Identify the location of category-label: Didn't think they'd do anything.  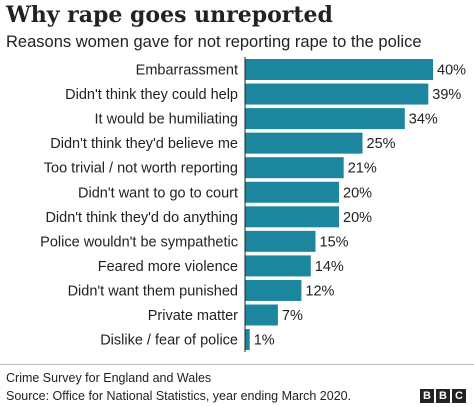
(141, 218).